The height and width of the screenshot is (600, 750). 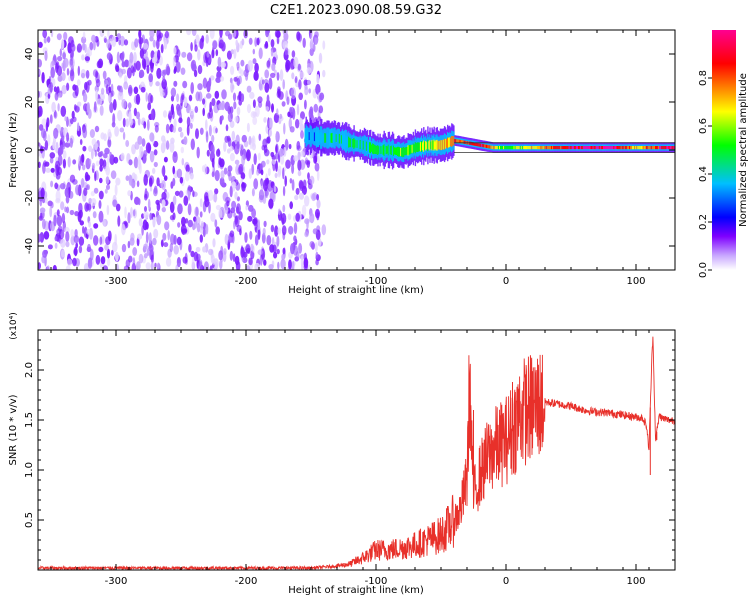 I want to click on y-tick-label: 1.0, so click(x=29, y=470).